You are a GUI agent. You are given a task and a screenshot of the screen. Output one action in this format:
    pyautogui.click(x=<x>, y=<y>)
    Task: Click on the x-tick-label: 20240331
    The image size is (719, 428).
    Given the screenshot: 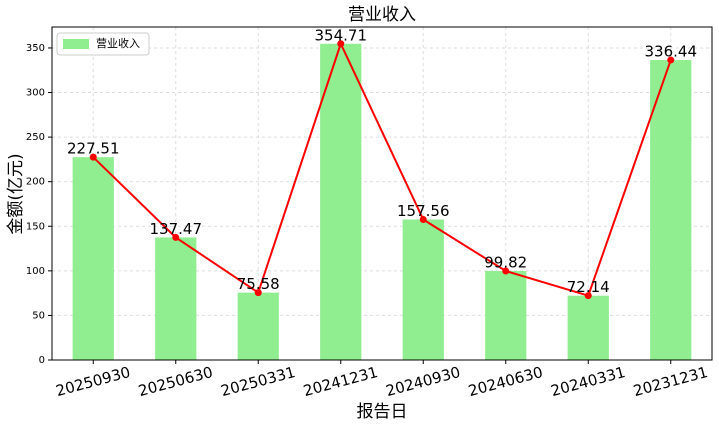 What is the action you would take?
    pyautogui.click(x=588, y=381)
    